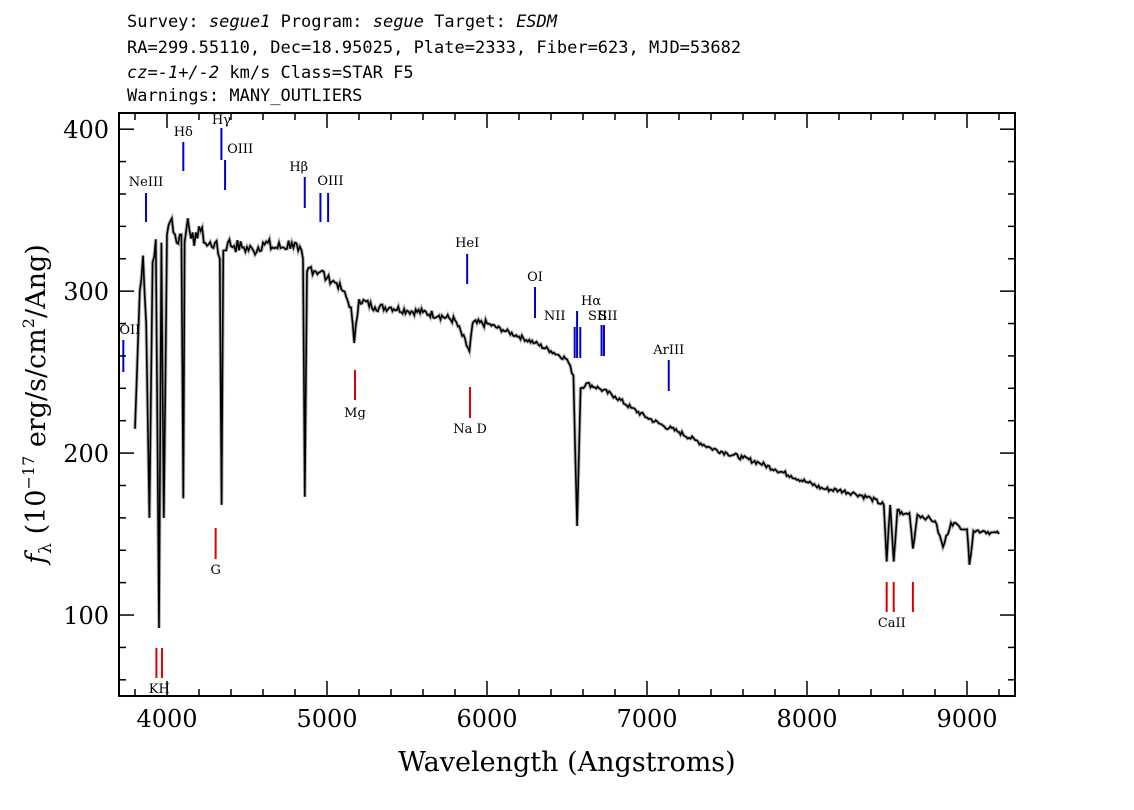  I want to click on x-tick-label: 8000, so click(806, 719).